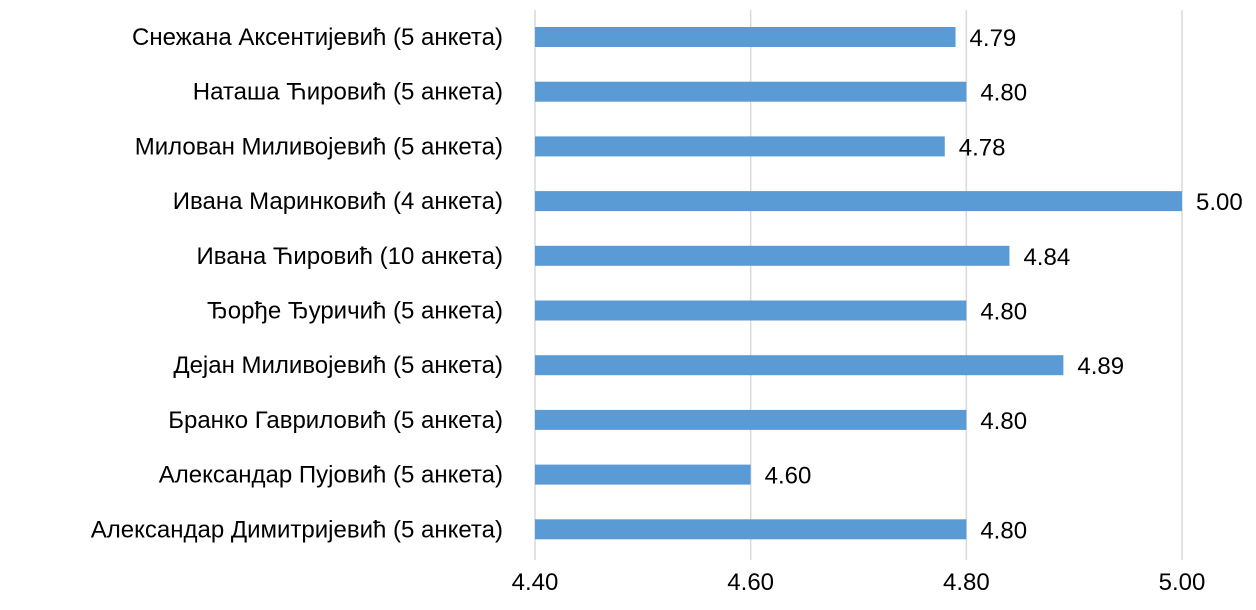 The width and height of the screenshot is (1256, 610). I want to click on data-label: 4.89, so click(1100, 366).